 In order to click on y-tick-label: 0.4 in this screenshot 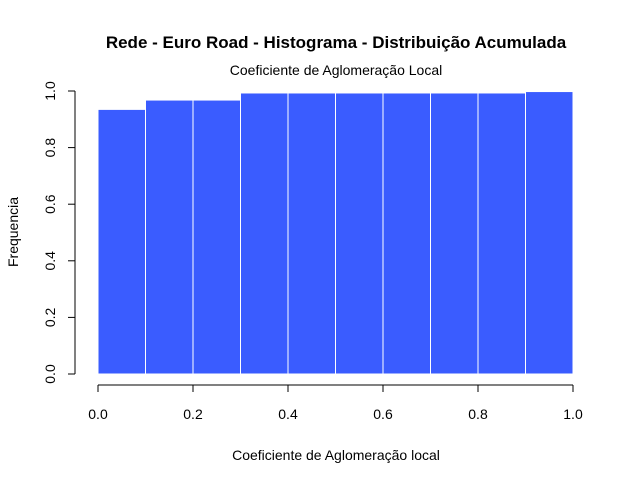, I will do `click(50, 261)`.